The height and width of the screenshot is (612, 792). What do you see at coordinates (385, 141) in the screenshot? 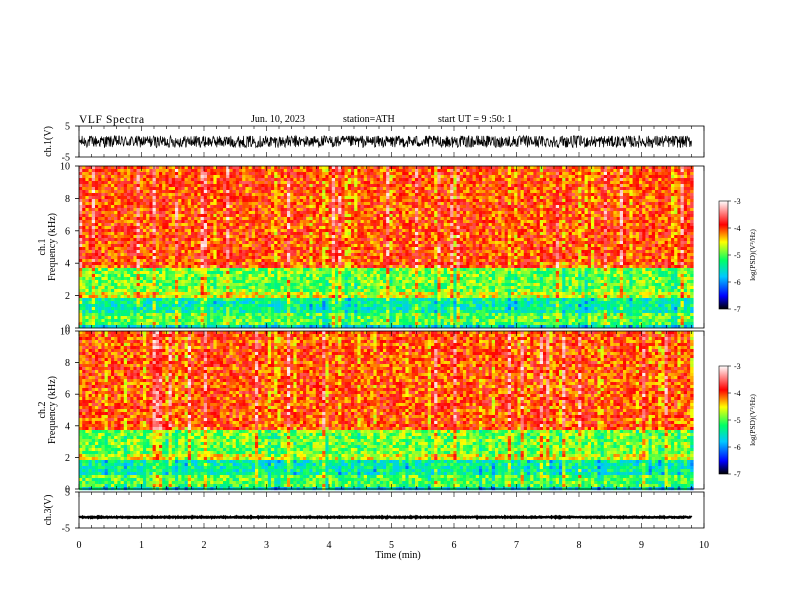
I see `ch1-waveform-line` at bounding box center [385, 141].